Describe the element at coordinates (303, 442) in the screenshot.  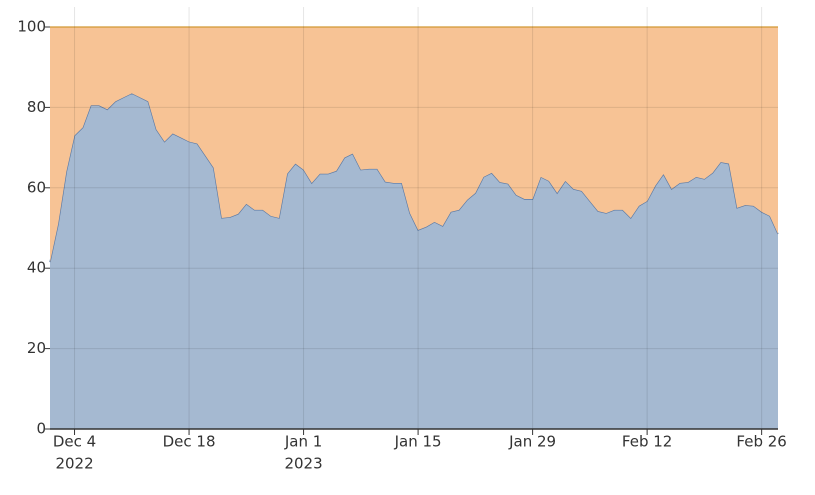
I see `x-tick-label: Jan 1` at that location.